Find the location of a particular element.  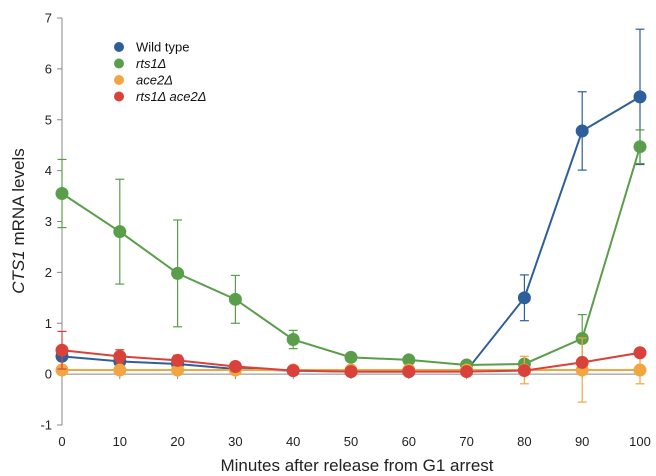

y-tick-label: 2 is located at coordinates (48, 272).